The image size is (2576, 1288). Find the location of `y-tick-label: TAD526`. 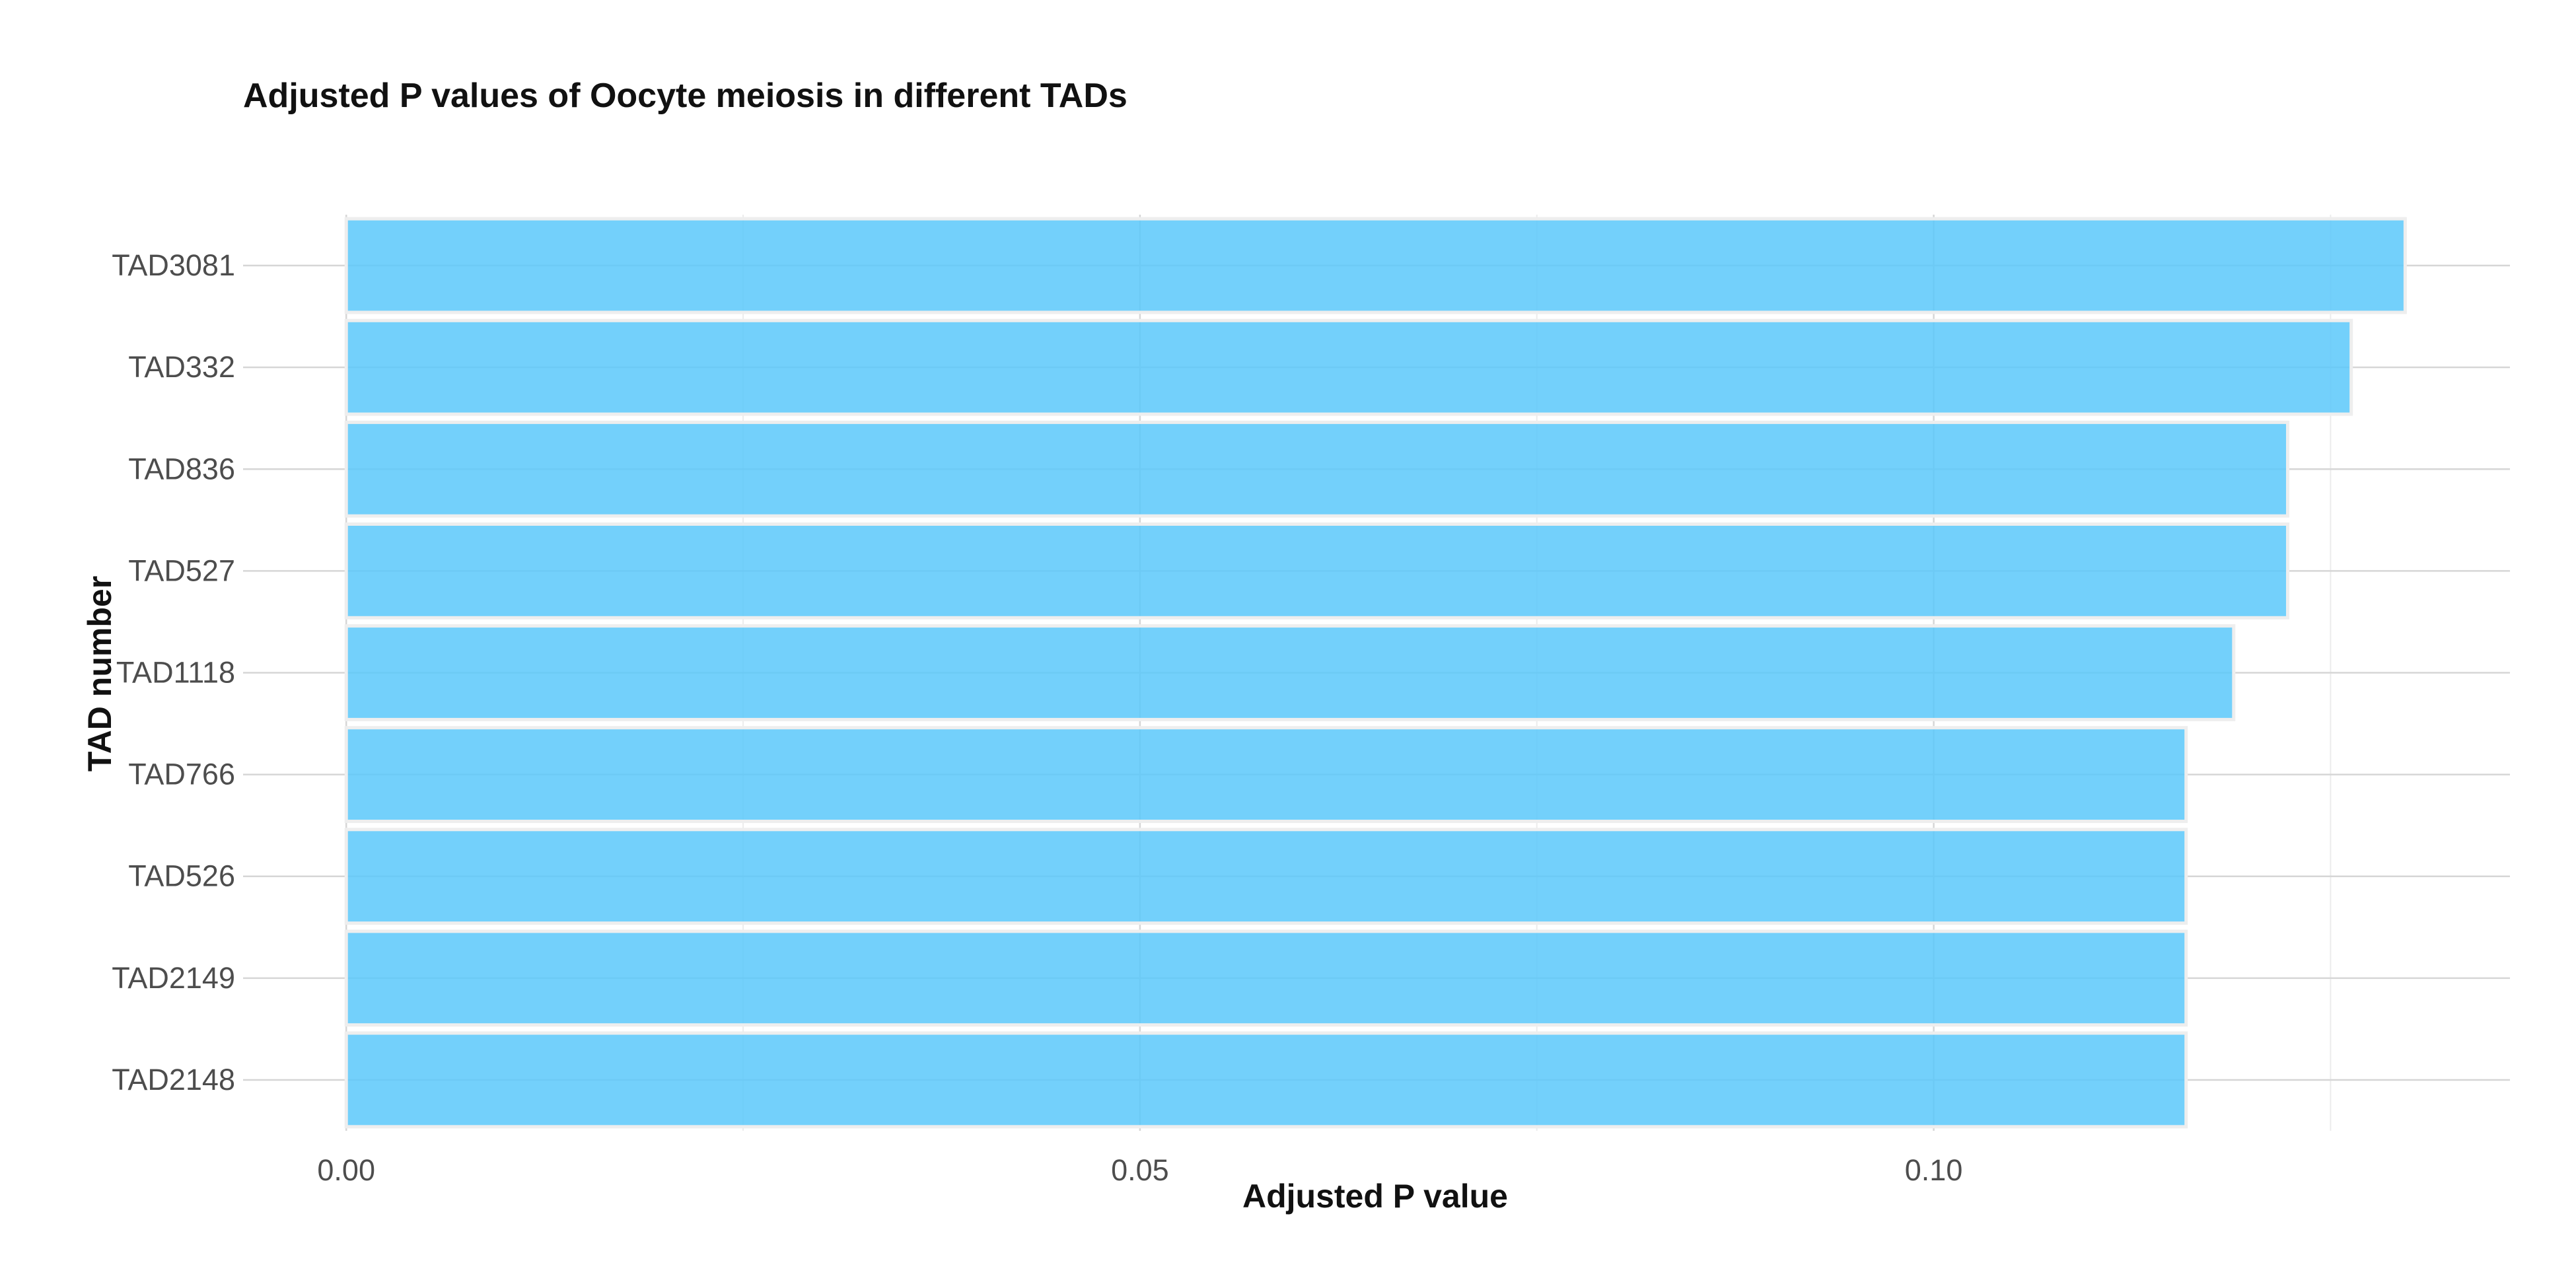

y-tick-label: TAD526 is located at coordinates (182, 876).